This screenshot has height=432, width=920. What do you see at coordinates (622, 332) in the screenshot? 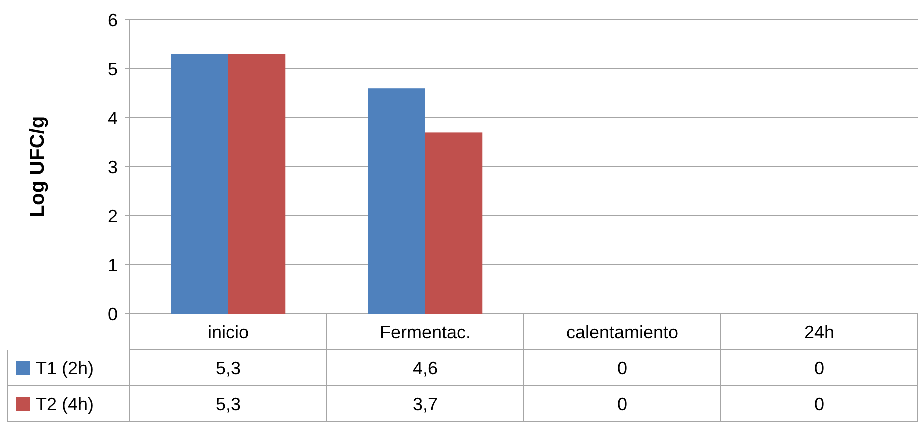
I see `x-tick-label: calentamiento` at bounding box center [622, 332].